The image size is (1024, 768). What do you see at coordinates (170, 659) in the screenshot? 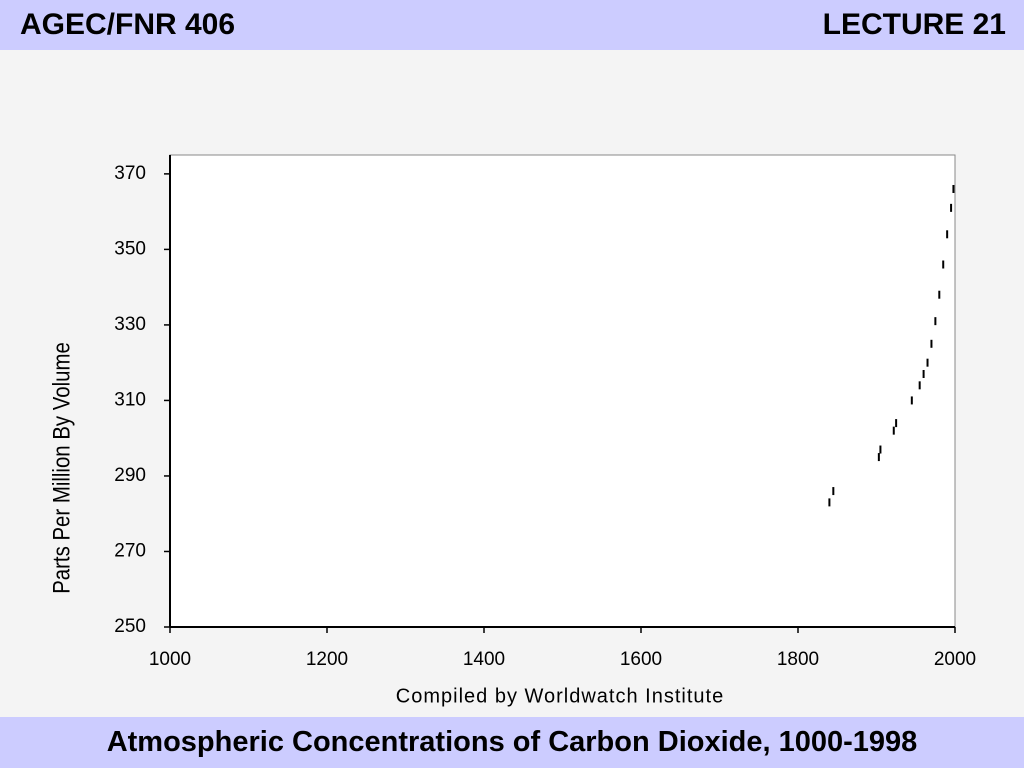
I see `x-tick-label: 1000` at bounding box center [170, 659].